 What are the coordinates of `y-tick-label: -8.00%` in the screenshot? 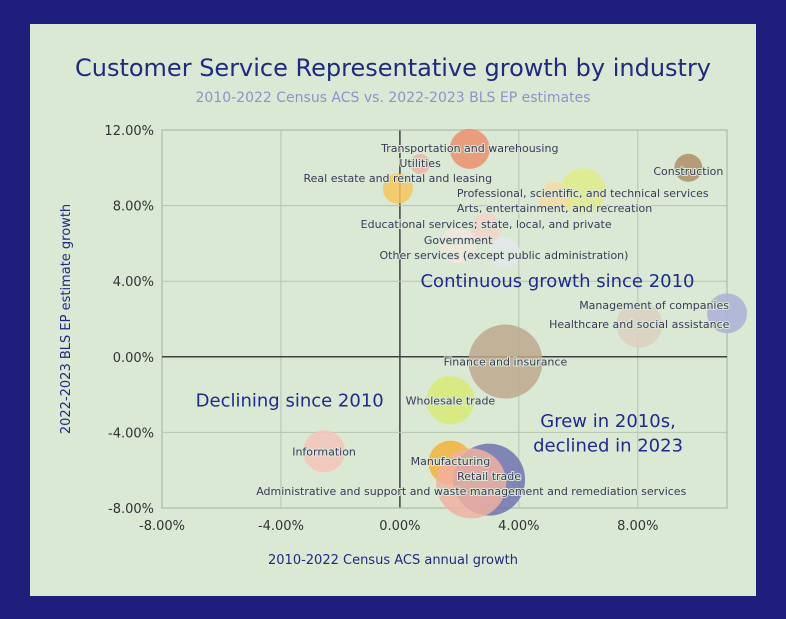 It's located at (131, 509).